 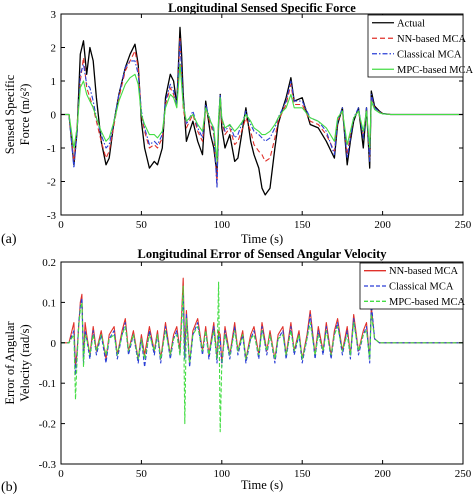 What do you see at coordinates (54, 82) in the screenshot?
I see `y-tick-label: 1` at bounding box center [54, 82].